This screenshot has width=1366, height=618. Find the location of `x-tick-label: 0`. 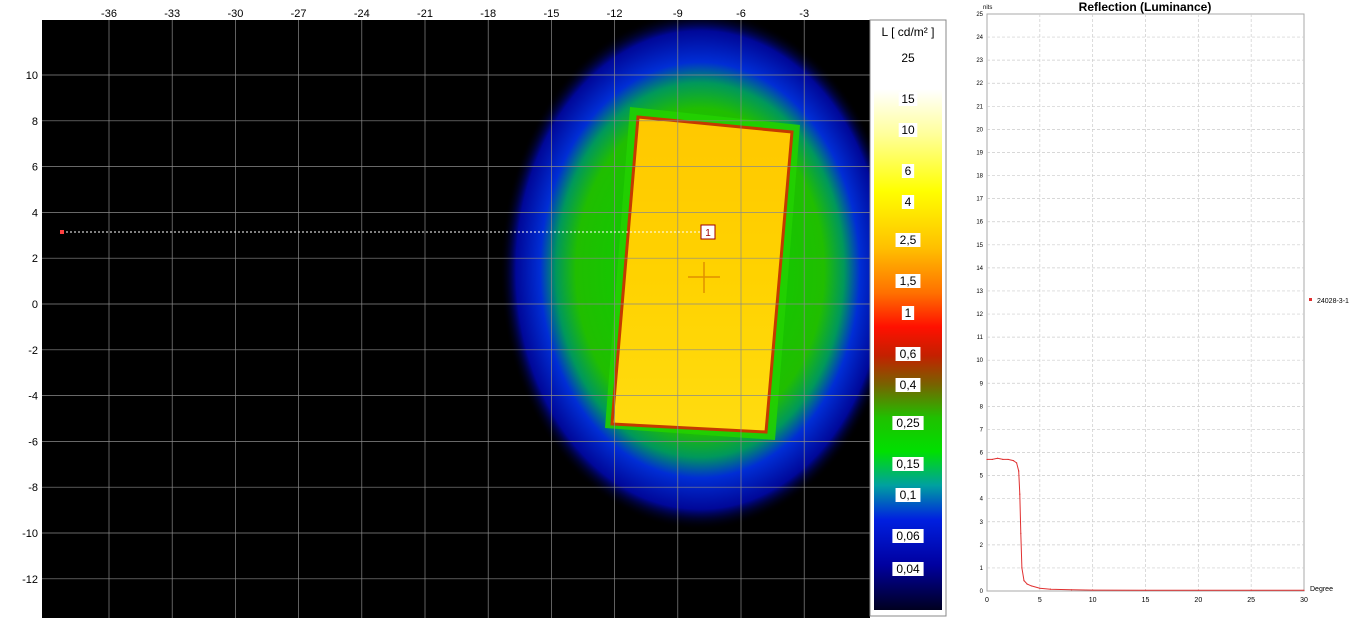

x-tick-label: 0 is located at coordinates (987, 600).